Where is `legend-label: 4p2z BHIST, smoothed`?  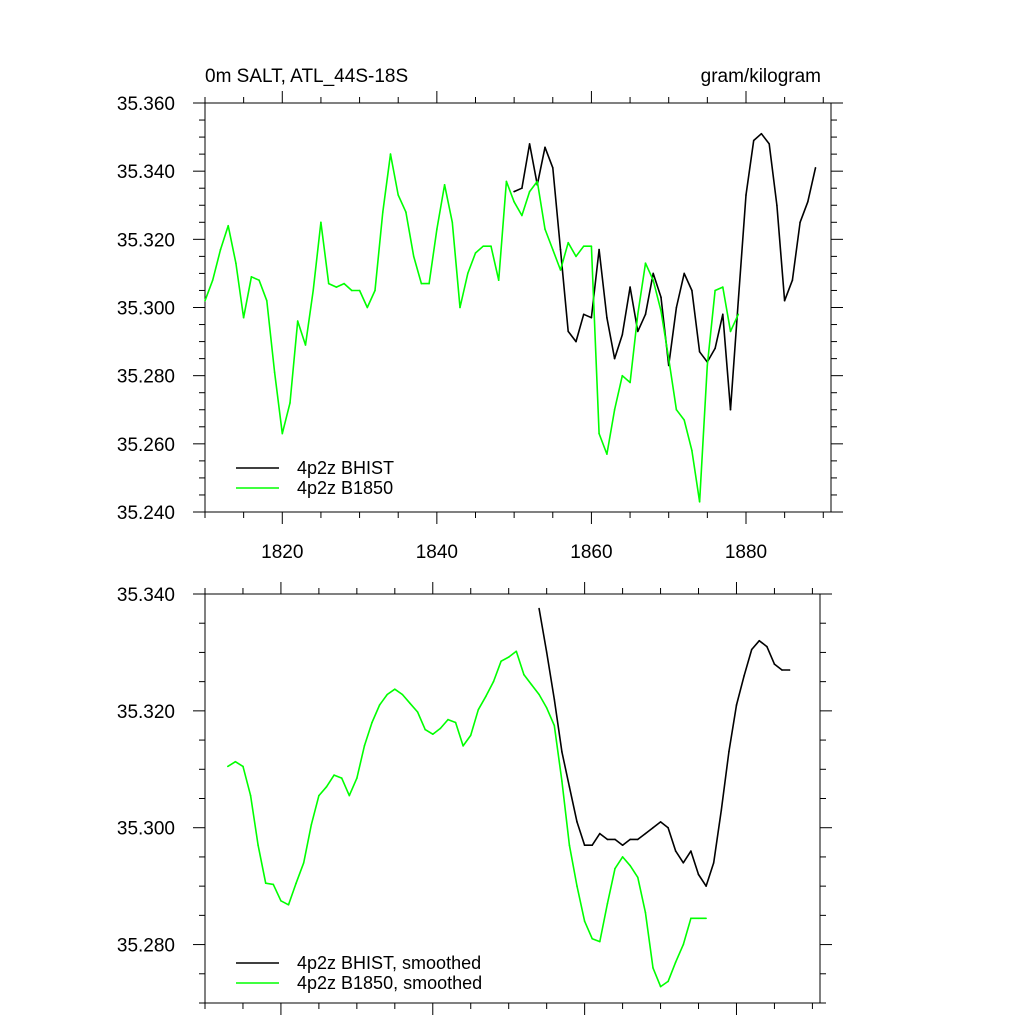 legend-label: 4p2z BHIST, smoothed is located at coordinates (389, 963).